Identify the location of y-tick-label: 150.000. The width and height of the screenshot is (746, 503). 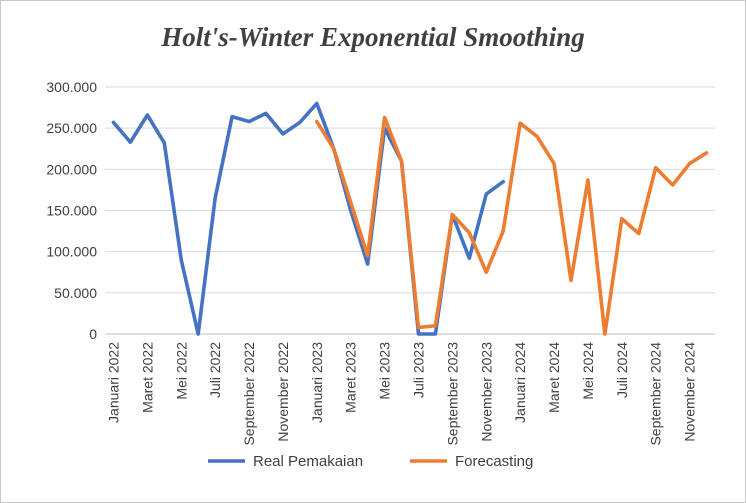
(71, 211).